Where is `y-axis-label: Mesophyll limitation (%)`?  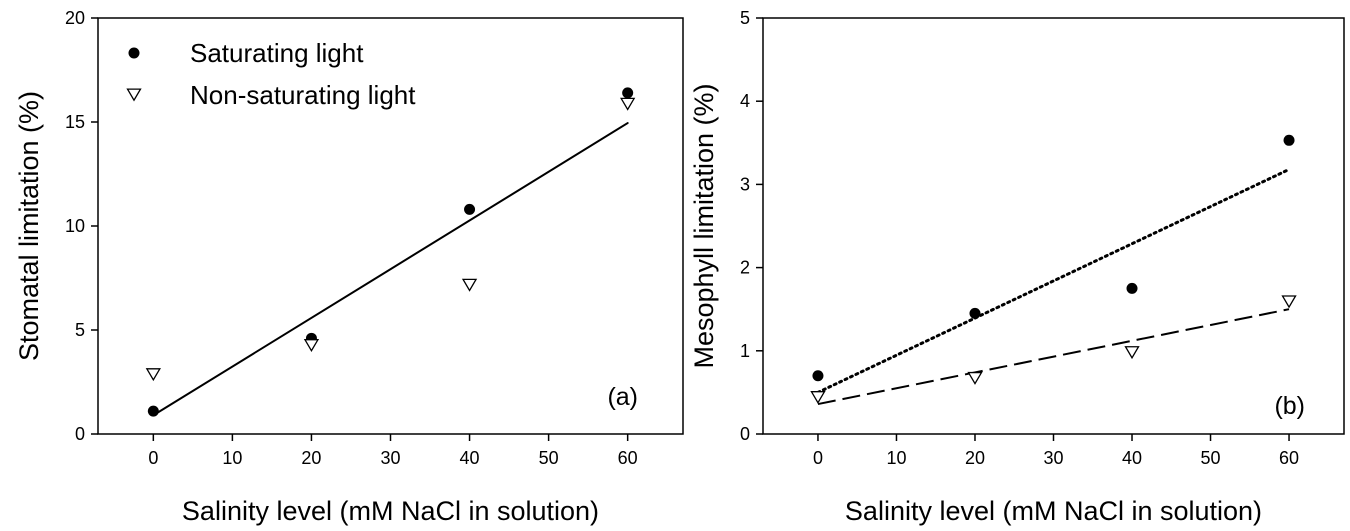 y-axis-label: Mesophyll limitation (%) is located at coordinates (704, 225).